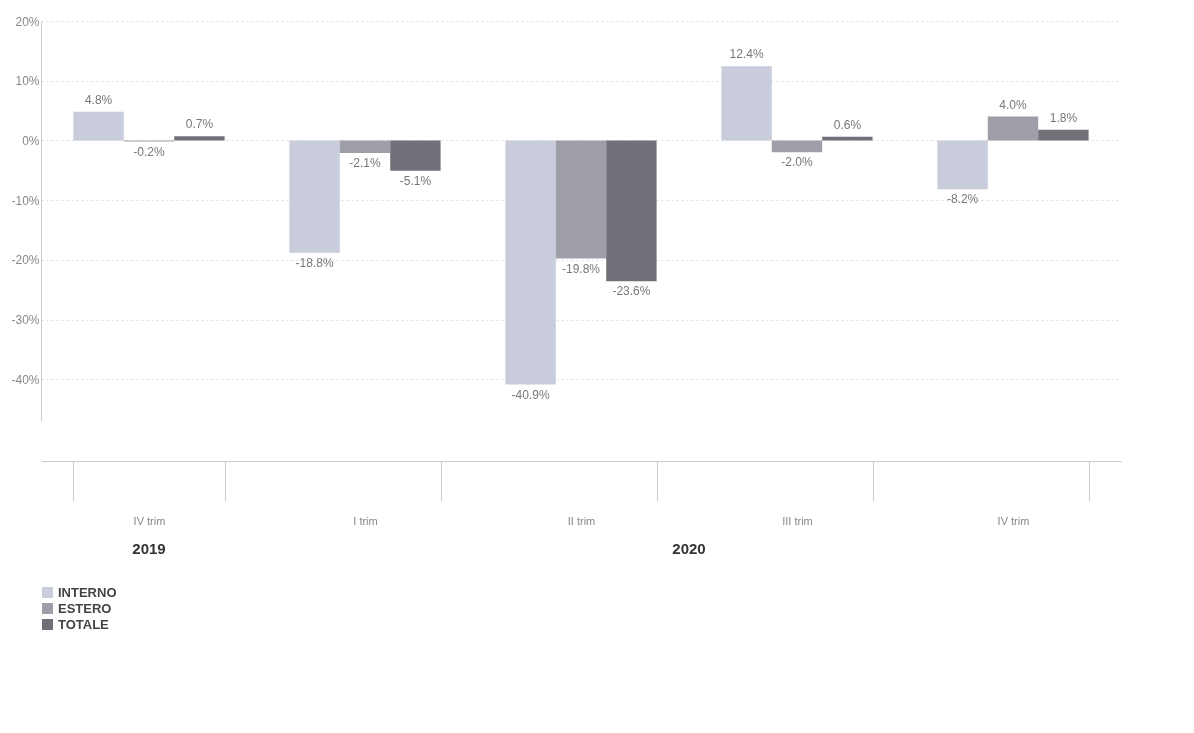 This screenshot has height=733, width=1194. Describe the element at coordinates (84, 624) in the screenshot. I see `legend-label: TOTALE` at that location.